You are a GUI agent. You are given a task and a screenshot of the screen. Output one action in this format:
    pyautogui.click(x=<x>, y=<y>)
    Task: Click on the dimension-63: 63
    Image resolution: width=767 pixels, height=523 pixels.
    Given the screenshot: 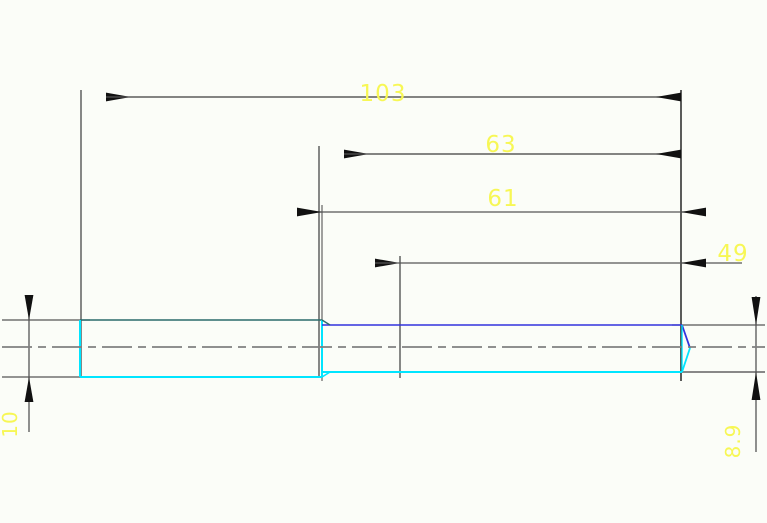 What is the action you would take?
    pyautogui.click(x=512, y=145)
    